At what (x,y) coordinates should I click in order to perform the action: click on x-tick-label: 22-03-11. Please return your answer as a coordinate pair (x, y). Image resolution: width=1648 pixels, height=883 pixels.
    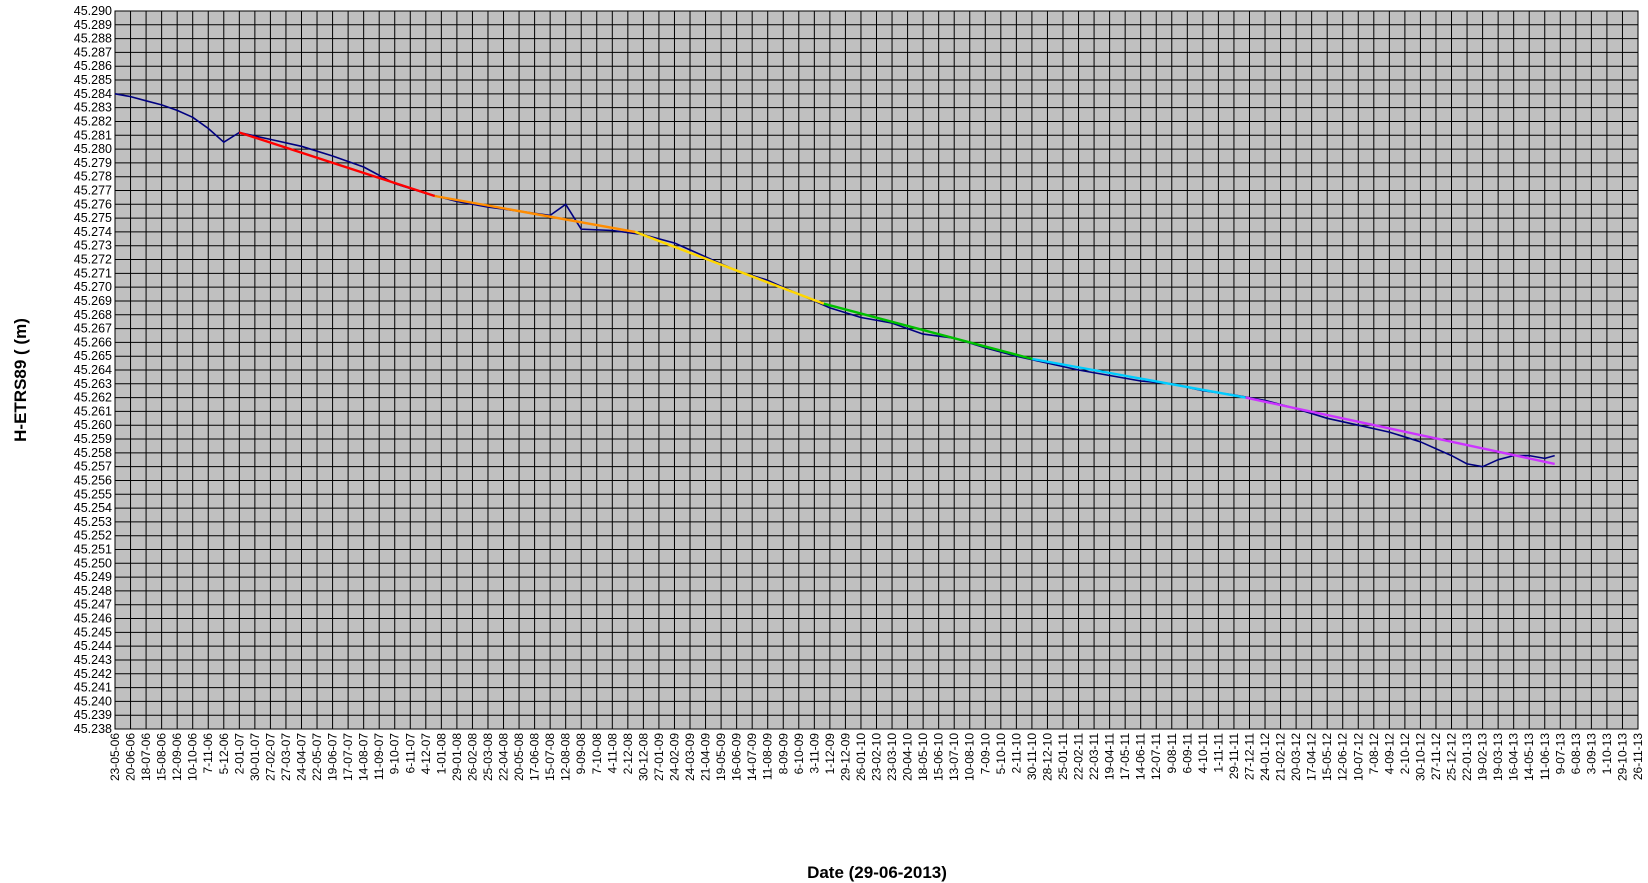
    Looking at the image, I should click on (1094, 756).